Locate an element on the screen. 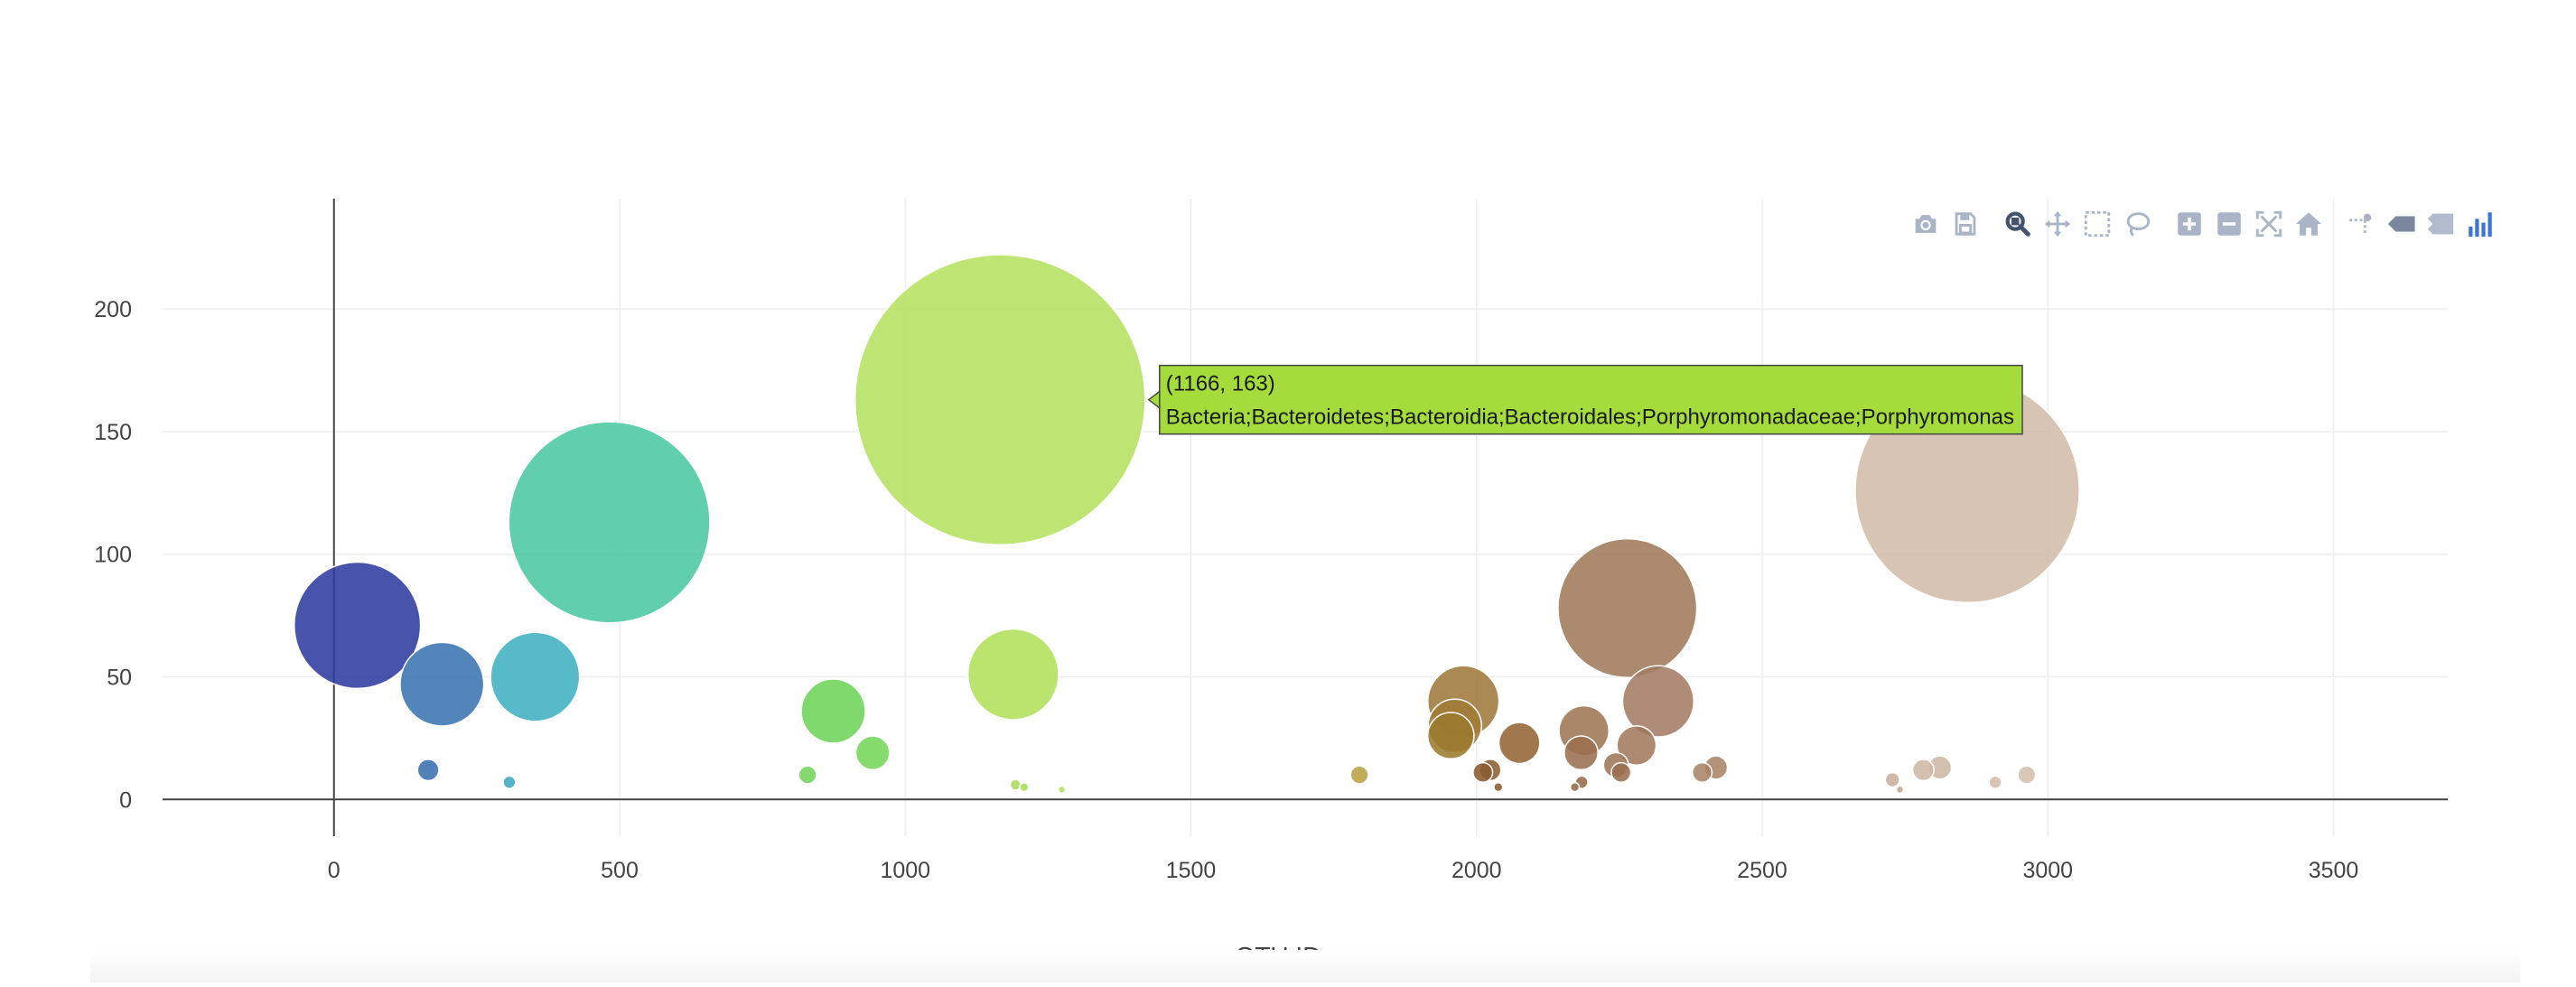 The image size is (2576, 987). x-tick-label: 3500 is located at coordinates (2334, 870).